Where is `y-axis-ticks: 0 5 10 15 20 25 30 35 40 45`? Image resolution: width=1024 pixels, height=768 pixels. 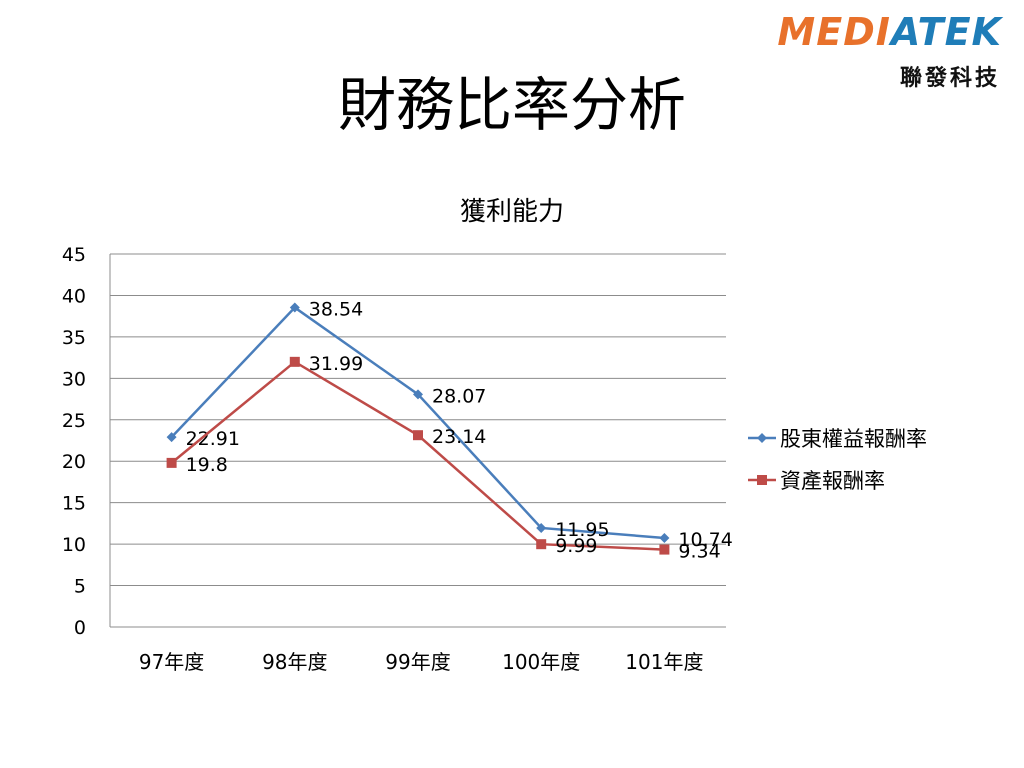
y-axis-ticks: 0 5 10 15 20 25 30 35 40 45 is located at coordinates (74, 441).